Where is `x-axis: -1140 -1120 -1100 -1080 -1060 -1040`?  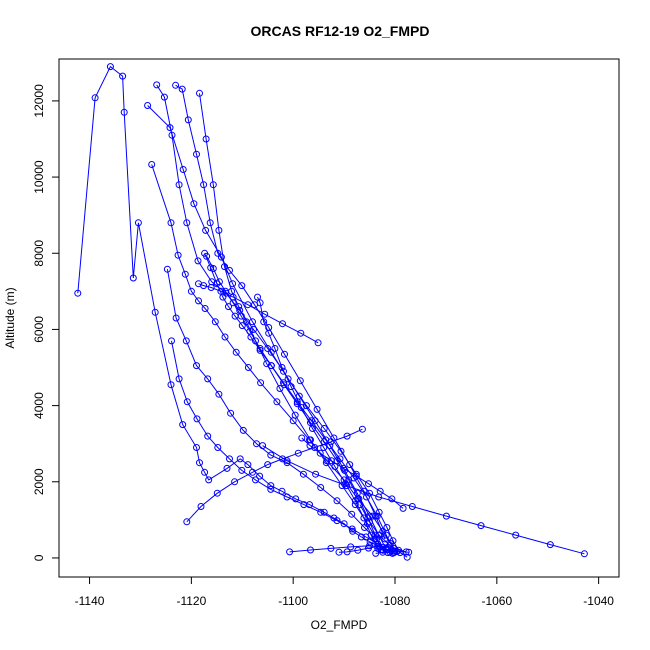 x-axis: -1140 -1120 -1100 -1080 -1060 -1040 is located at coordinates (344, 592).